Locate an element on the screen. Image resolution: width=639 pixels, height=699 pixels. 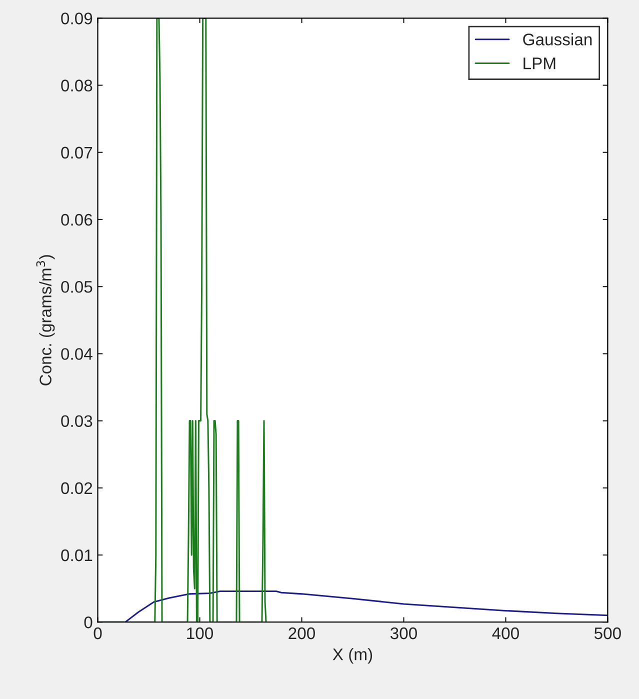
y-tick-label: 0.06 is located at coordinates (76, 220).